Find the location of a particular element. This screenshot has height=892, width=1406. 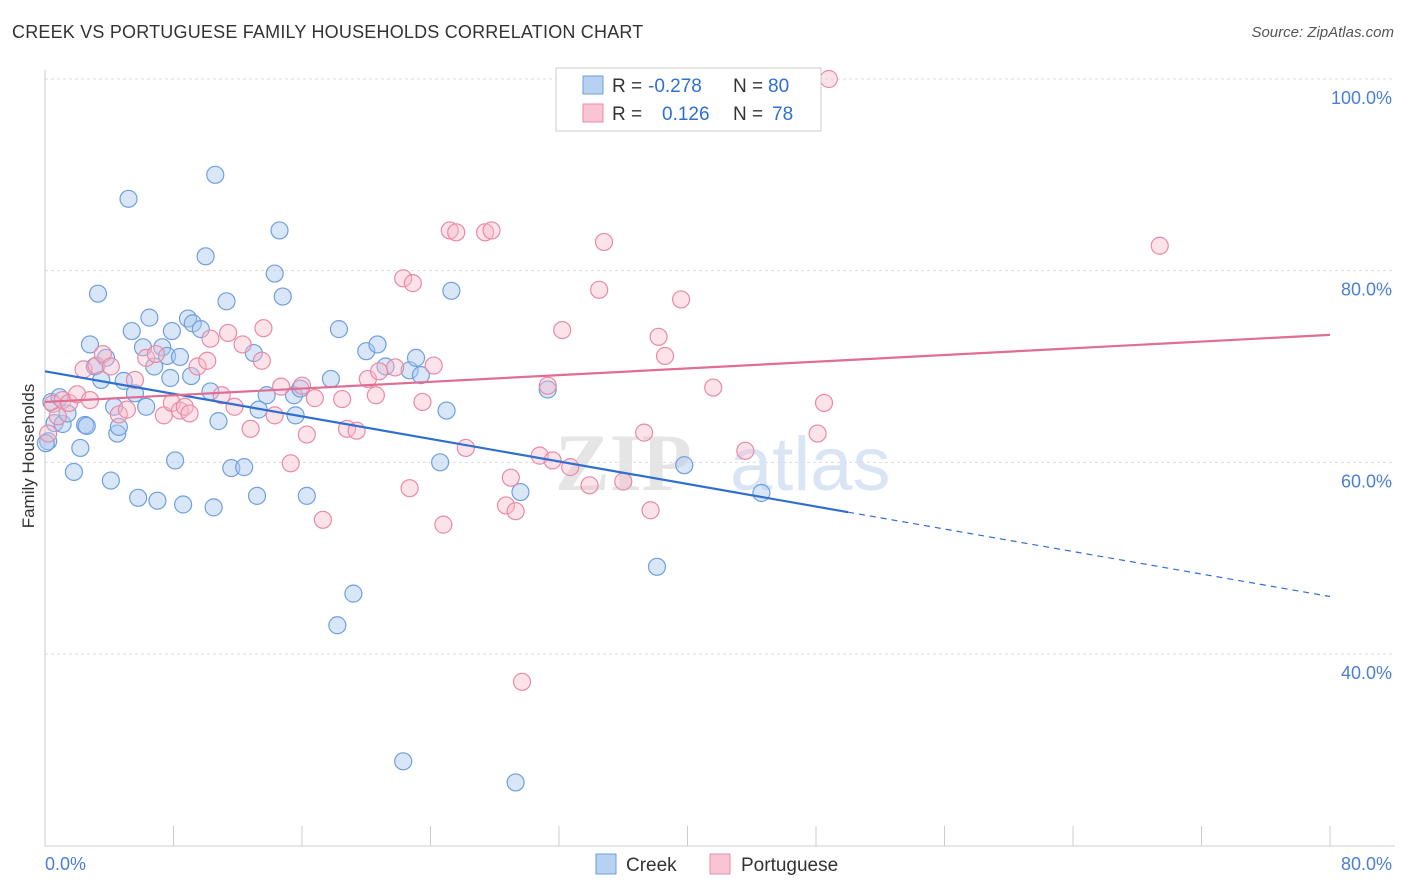

legend-portuguese-n-label: N = is located at coordinates (748, 114).